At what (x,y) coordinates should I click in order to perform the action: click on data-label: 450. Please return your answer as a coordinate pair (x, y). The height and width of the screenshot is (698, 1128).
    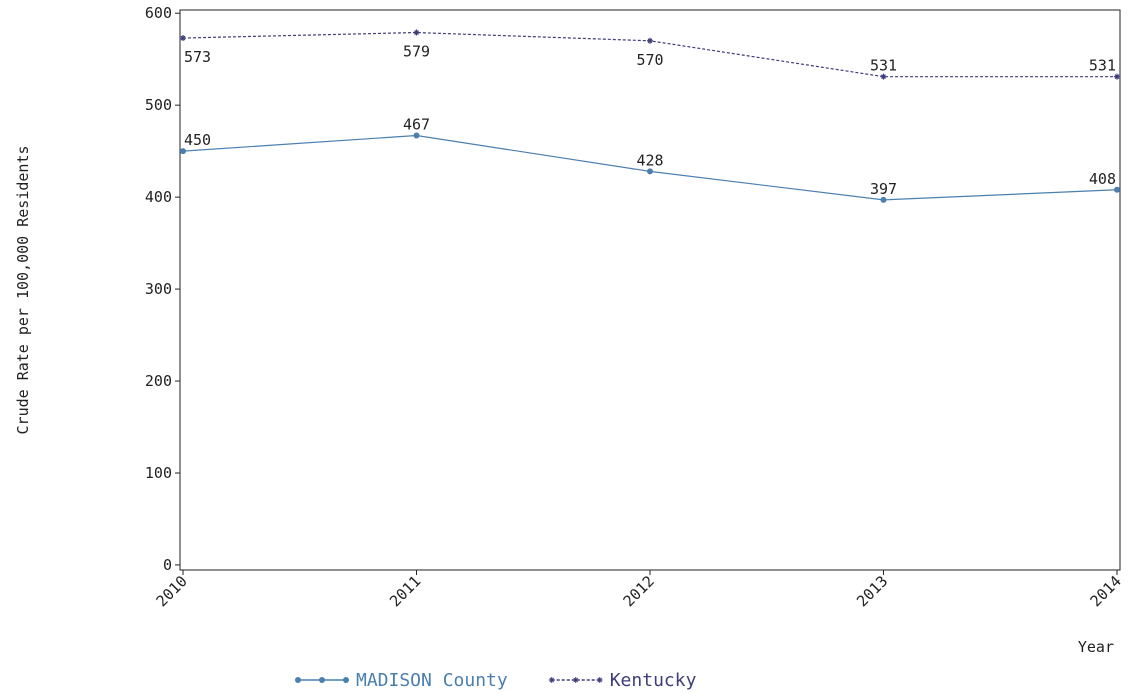
    Looking at the image, I should click on (197, 140).